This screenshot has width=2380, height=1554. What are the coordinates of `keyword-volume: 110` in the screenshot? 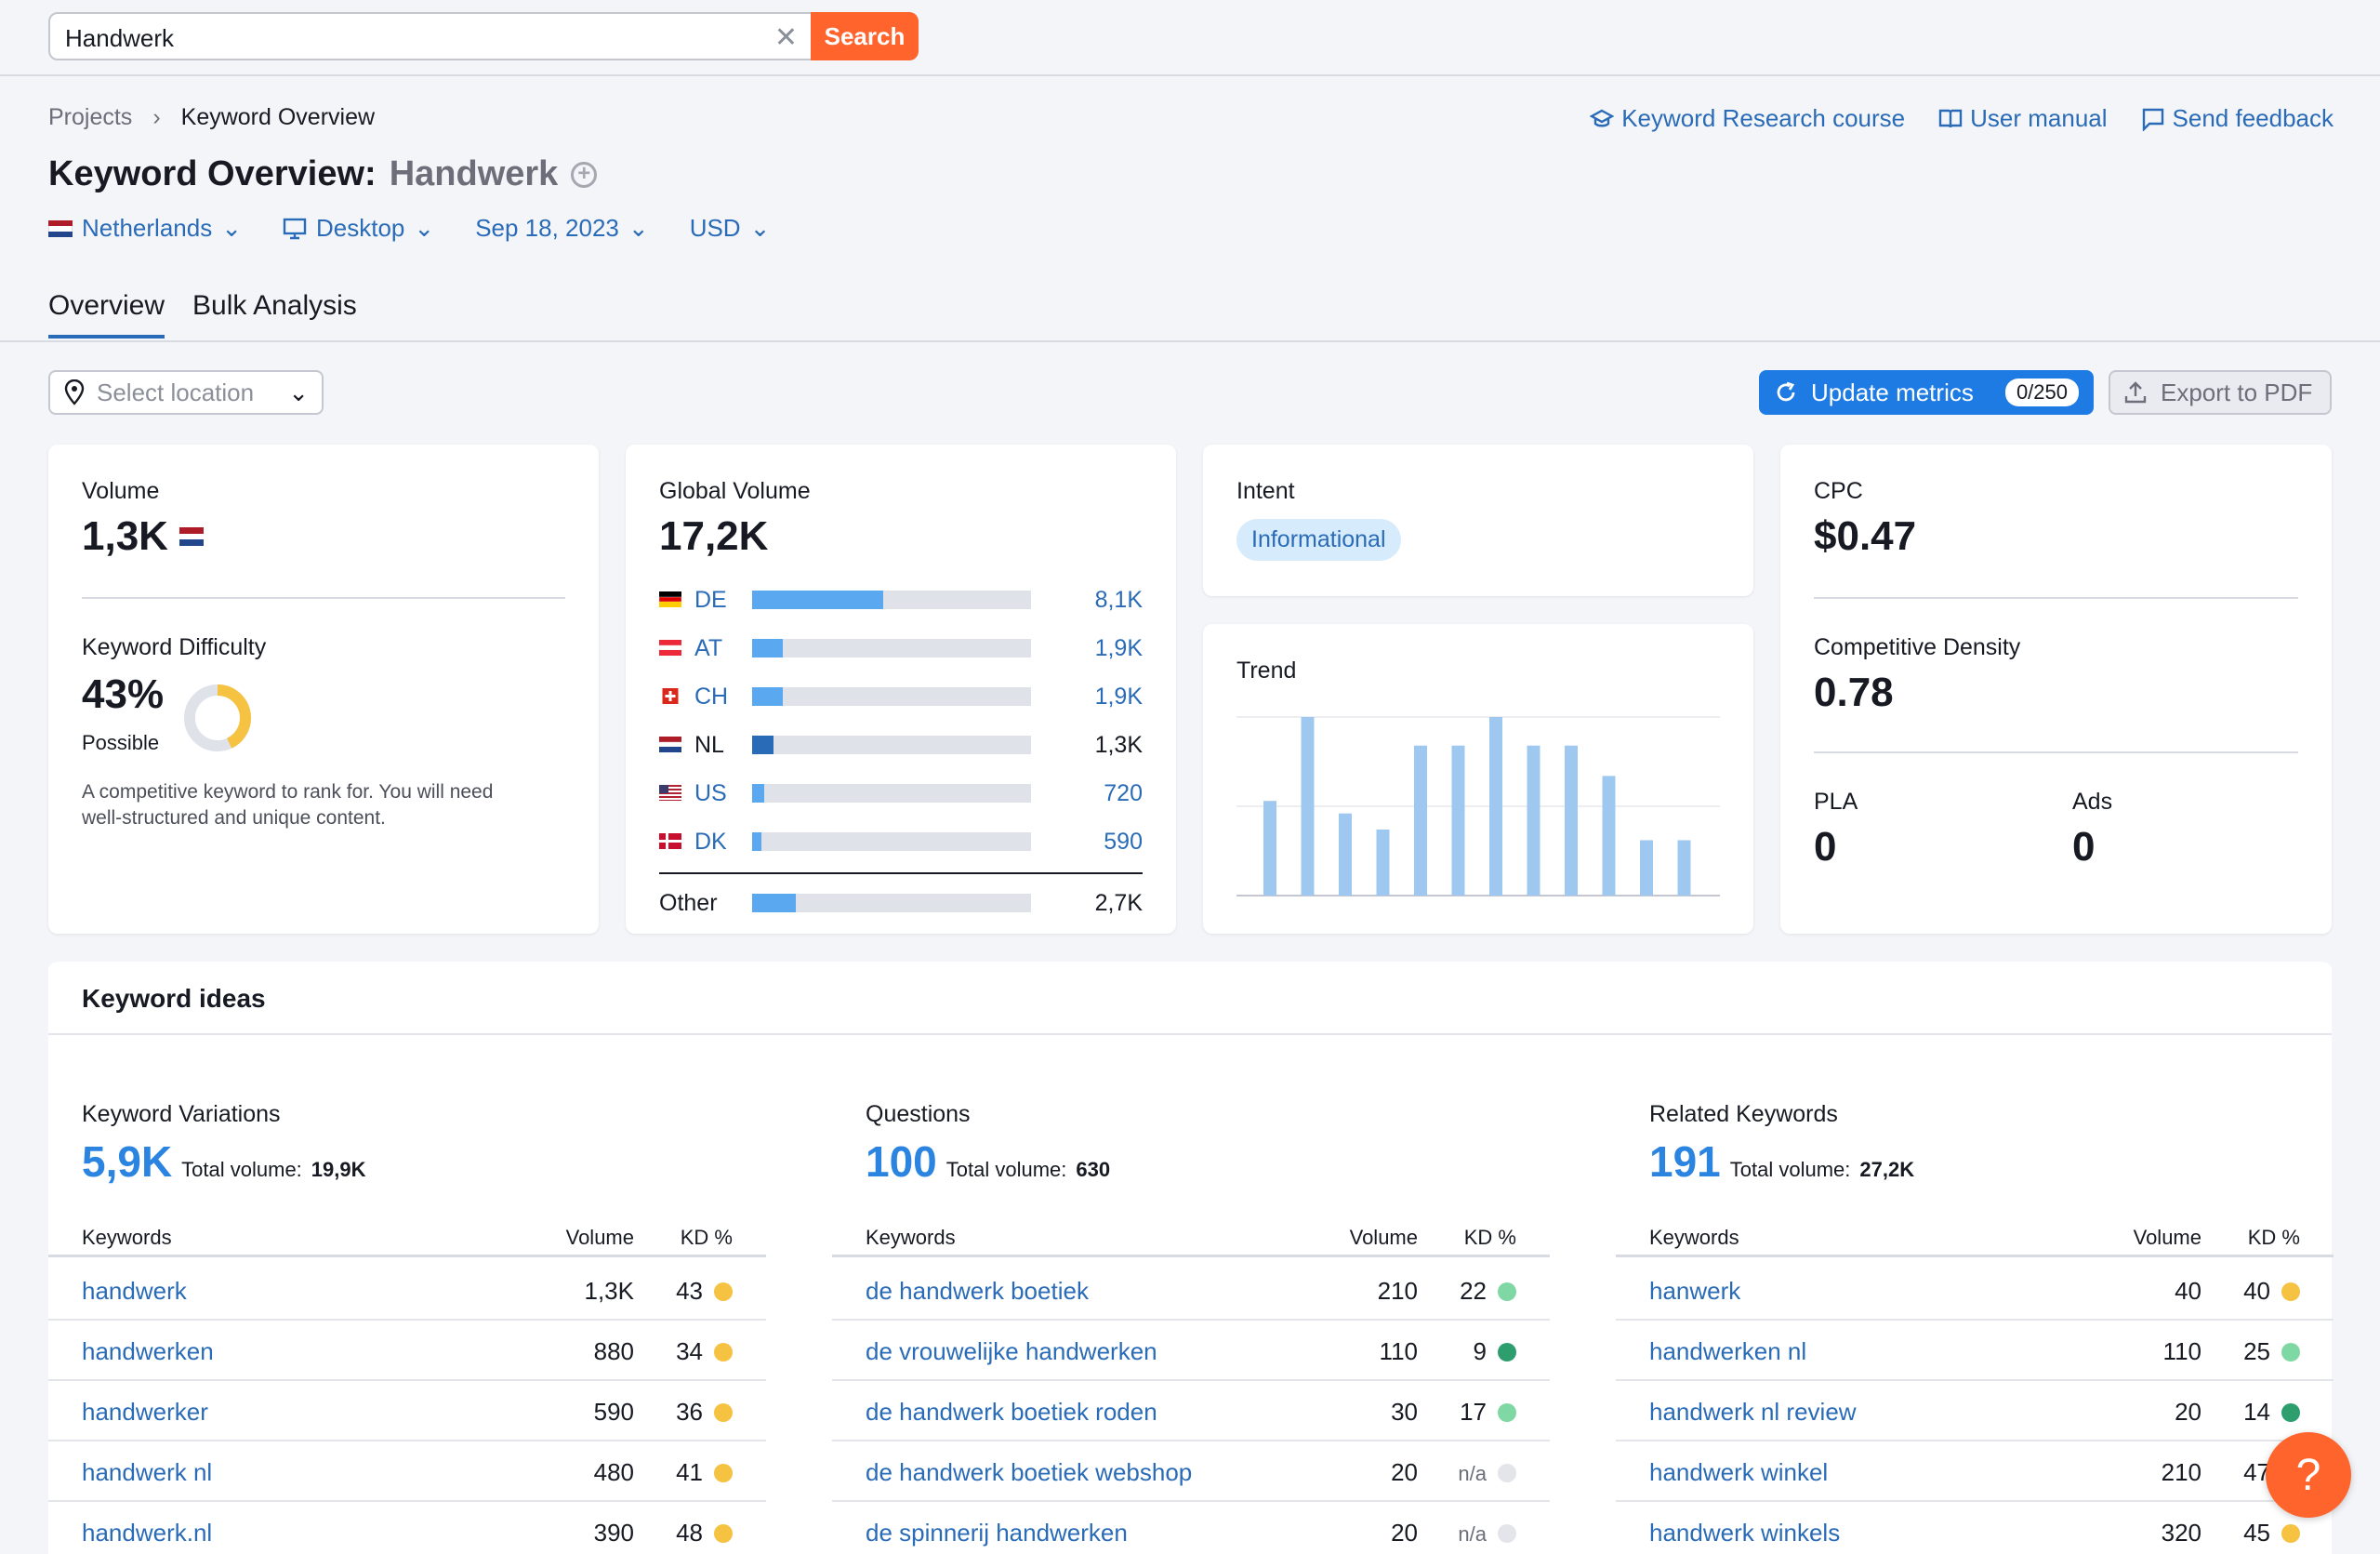 It's located at (1398, 1351).